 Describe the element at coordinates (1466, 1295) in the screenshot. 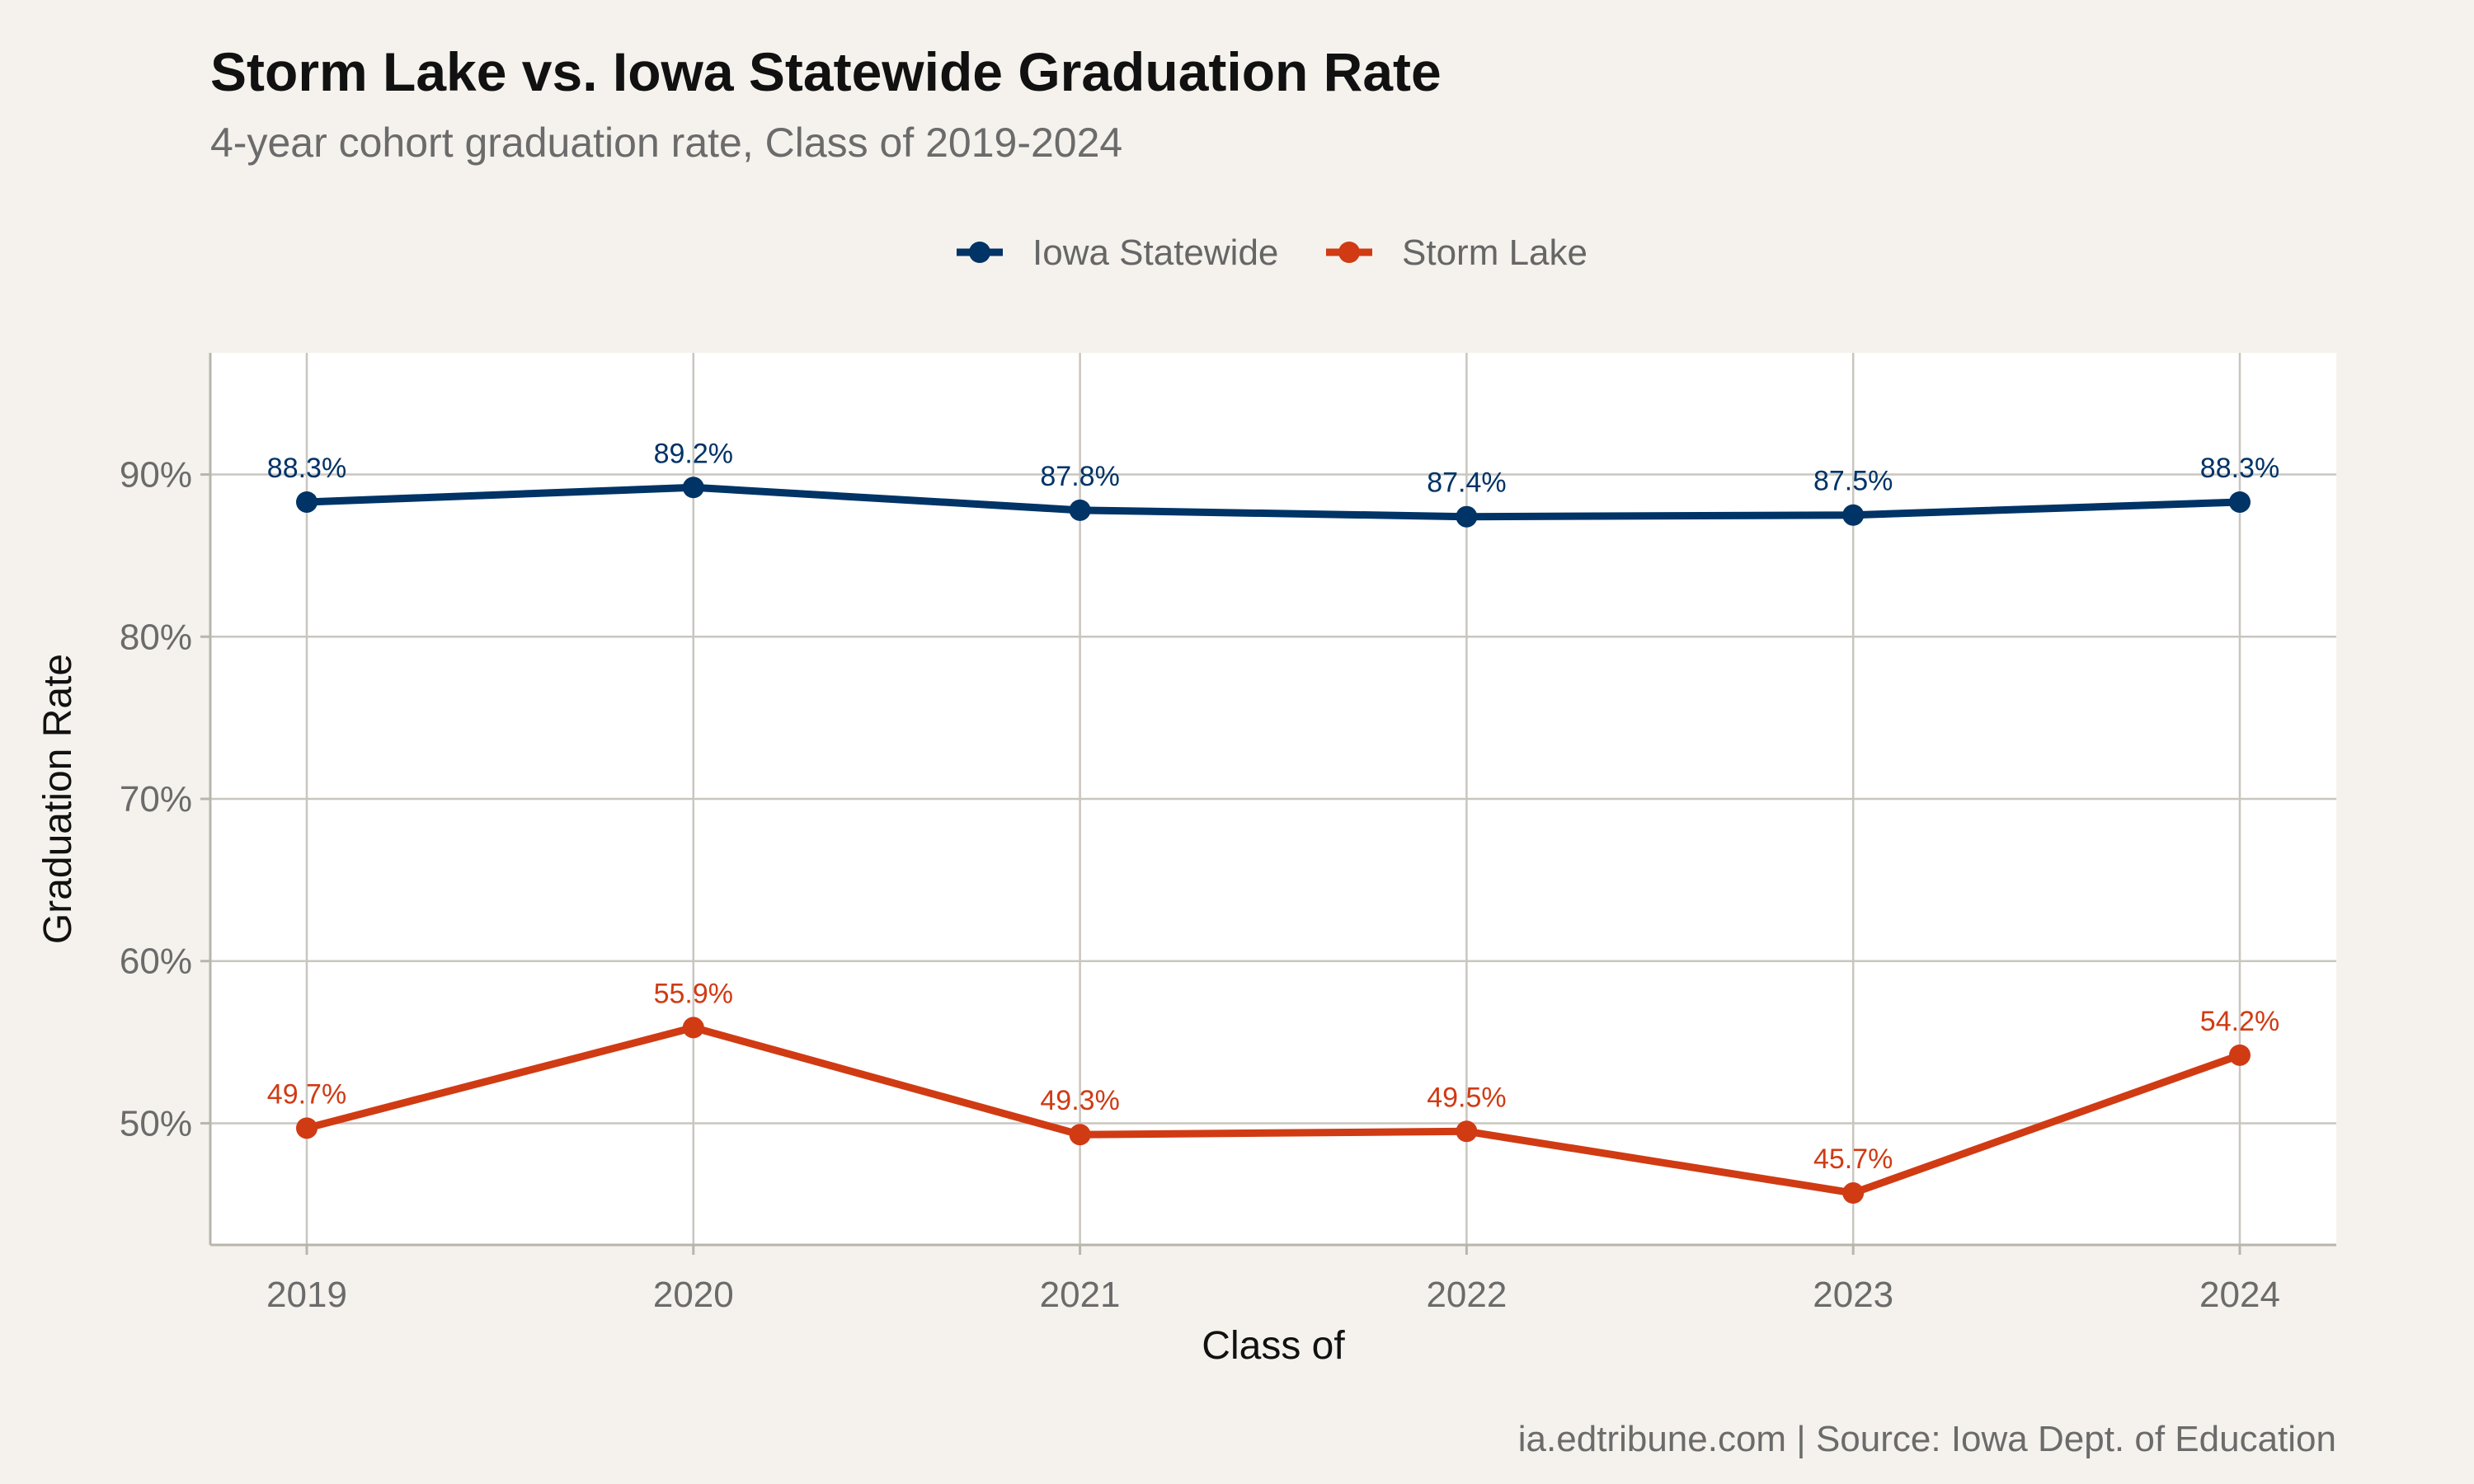

I see `x-tick-label: 2022` at that location.